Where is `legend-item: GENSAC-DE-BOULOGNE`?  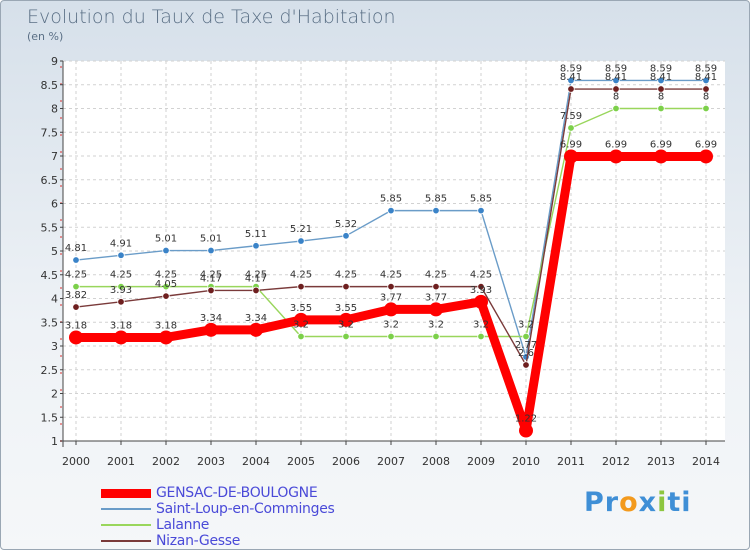 legend-item: GENSAC-DE-BOULOGNE is located at coordinates (218, 493).